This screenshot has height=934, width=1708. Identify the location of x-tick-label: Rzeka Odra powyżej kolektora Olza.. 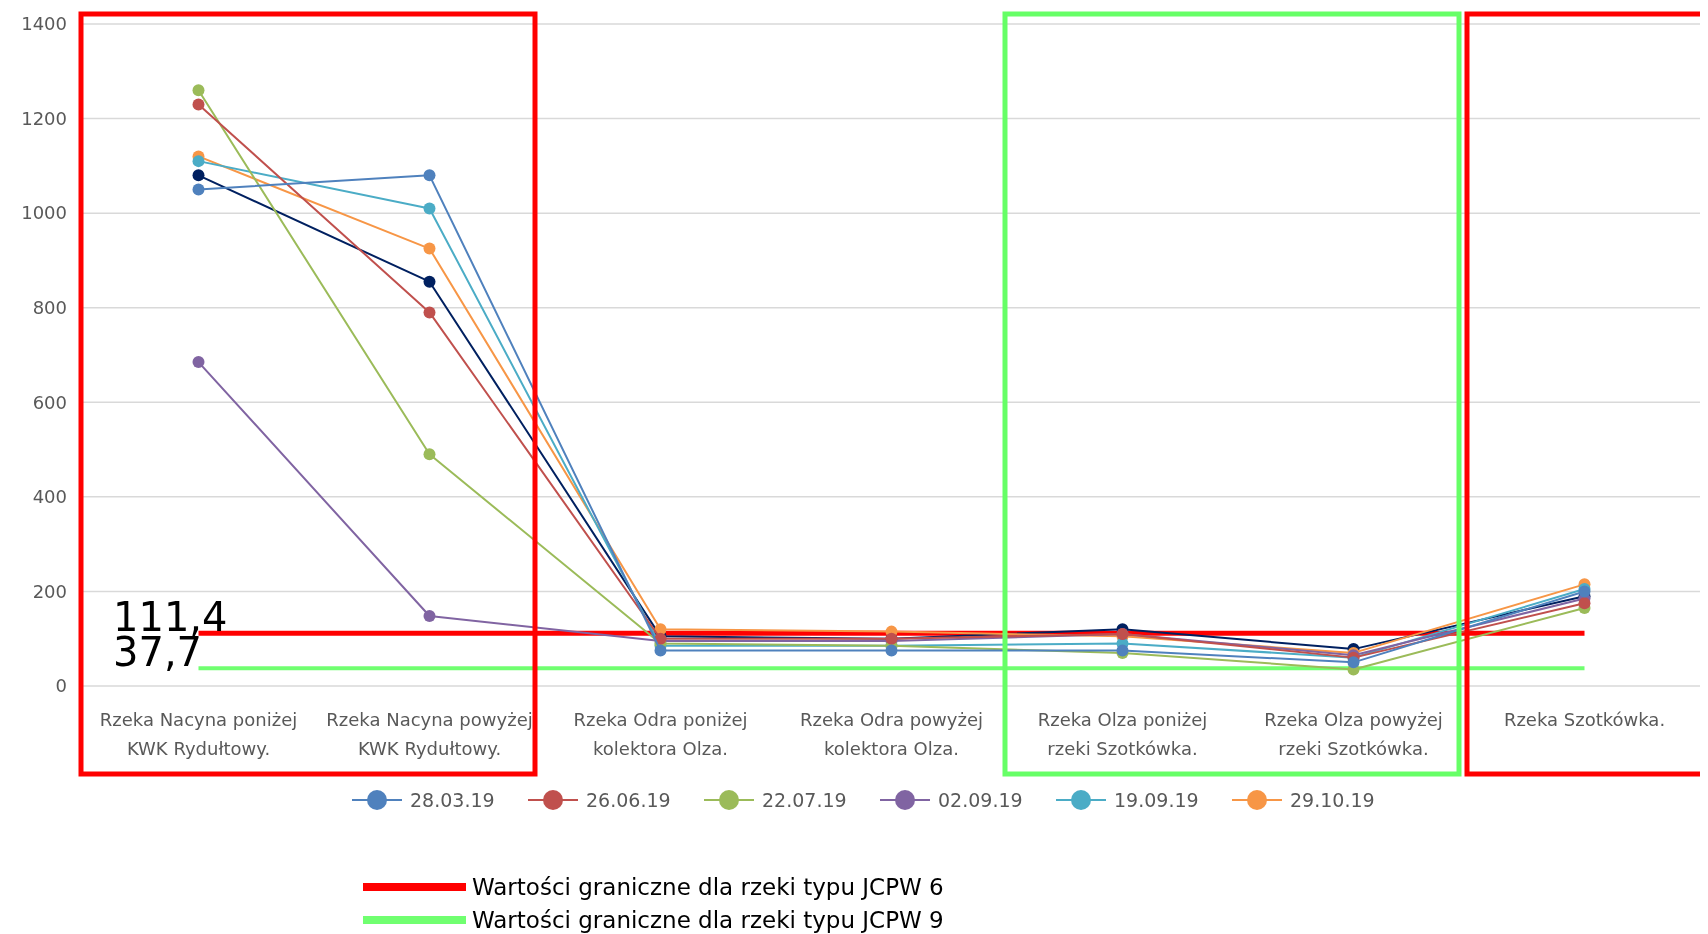
(891, 734).